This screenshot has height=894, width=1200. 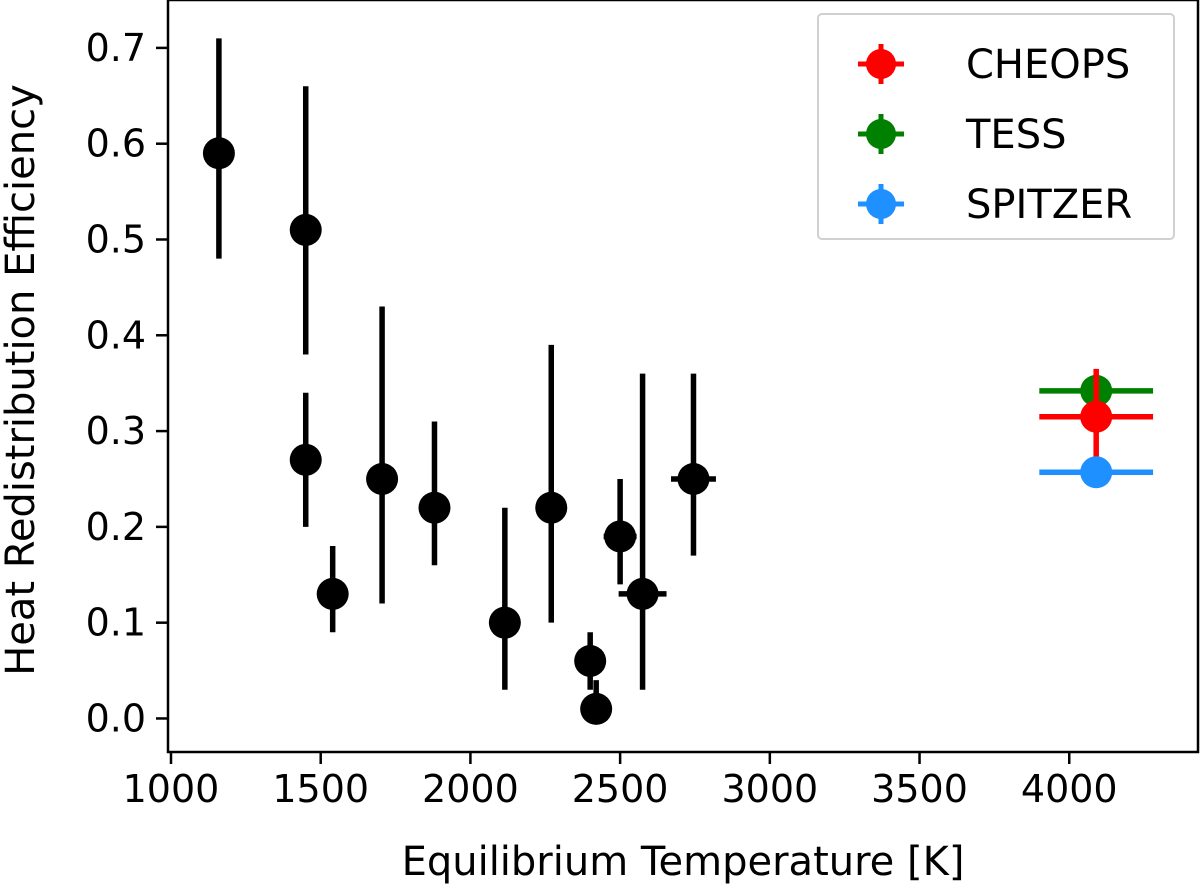 I want to click on legend-entries: CHEOPS TESS SPITZER, so click(x=995, y=135).